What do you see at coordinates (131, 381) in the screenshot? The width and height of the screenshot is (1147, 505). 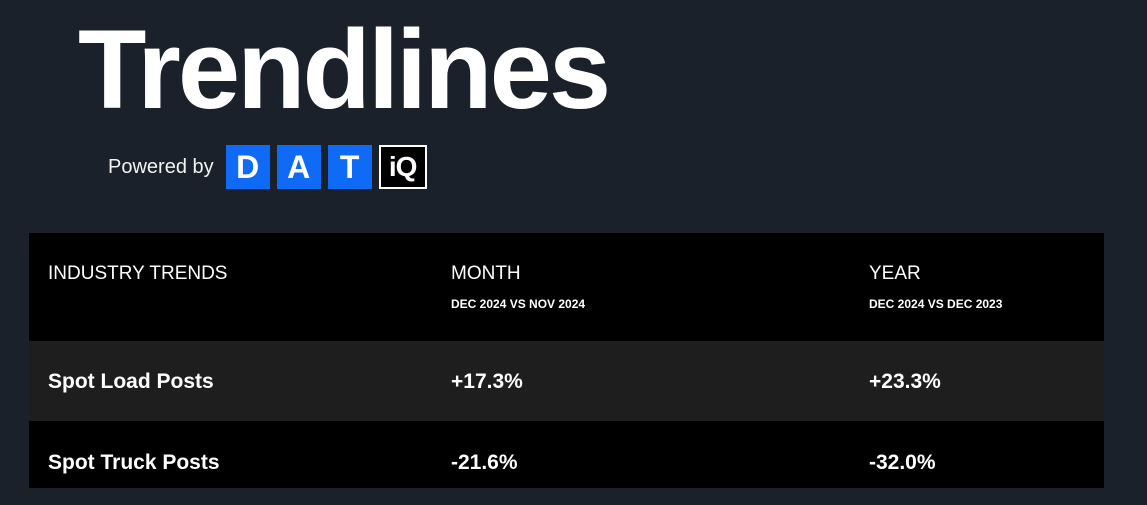 I see `row-name: Spot Load Posts` at bounding box center [131, 381].